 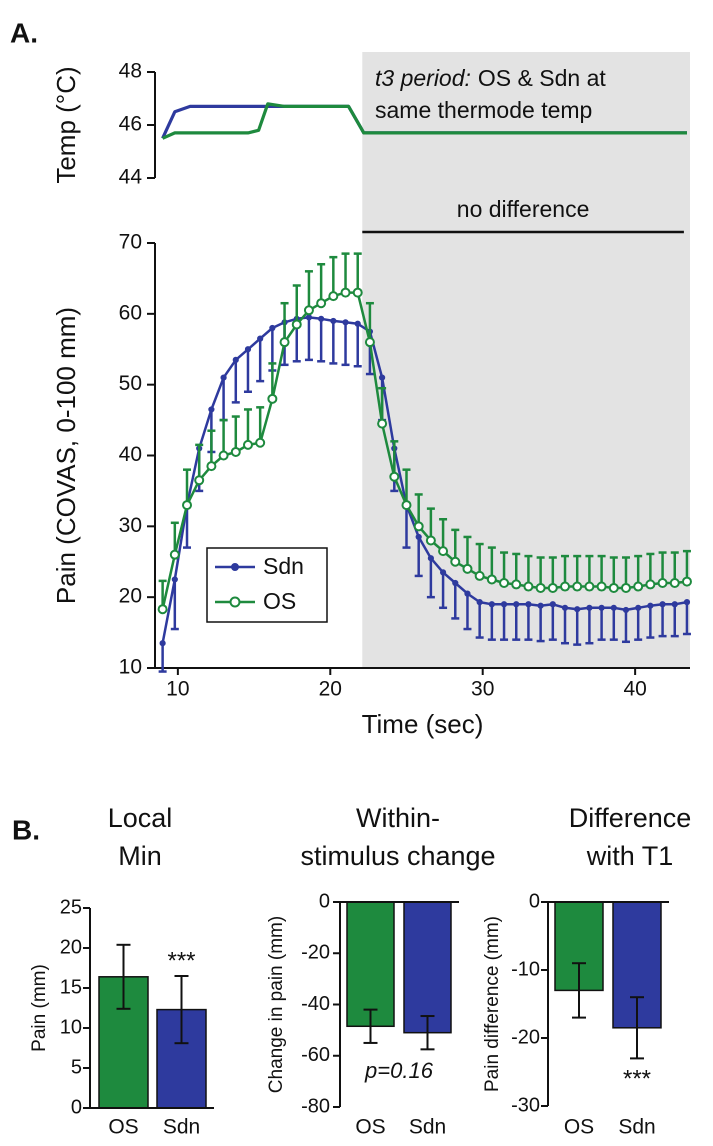 What do you see at coordinates (315, 1106) in the screenshot?
I see `y-tick-label: -80` at bounding box center [315, 1106].